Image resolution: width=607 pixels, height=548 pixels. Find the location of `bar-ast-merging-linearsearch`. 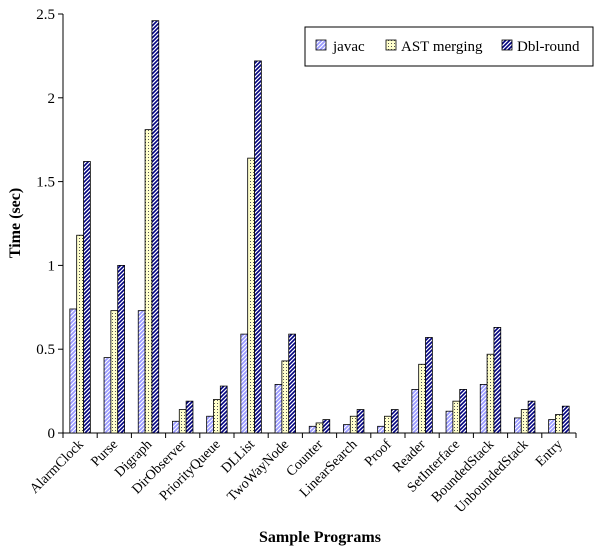

bar-ast-merging-linearsearch is located at coordinates (353, 424).